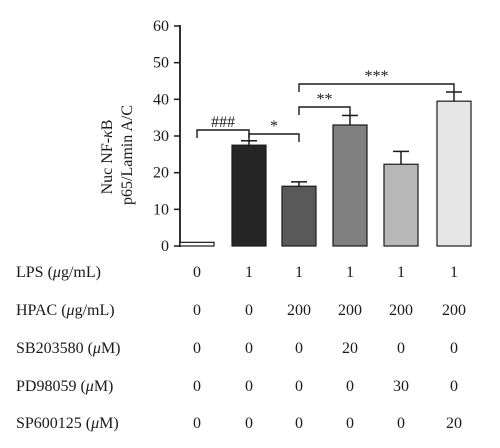 The width and height of the screenshot is (500, 448). I want to click on y-axis: 0 10 20 30 40 50 60, so click(167, 136).